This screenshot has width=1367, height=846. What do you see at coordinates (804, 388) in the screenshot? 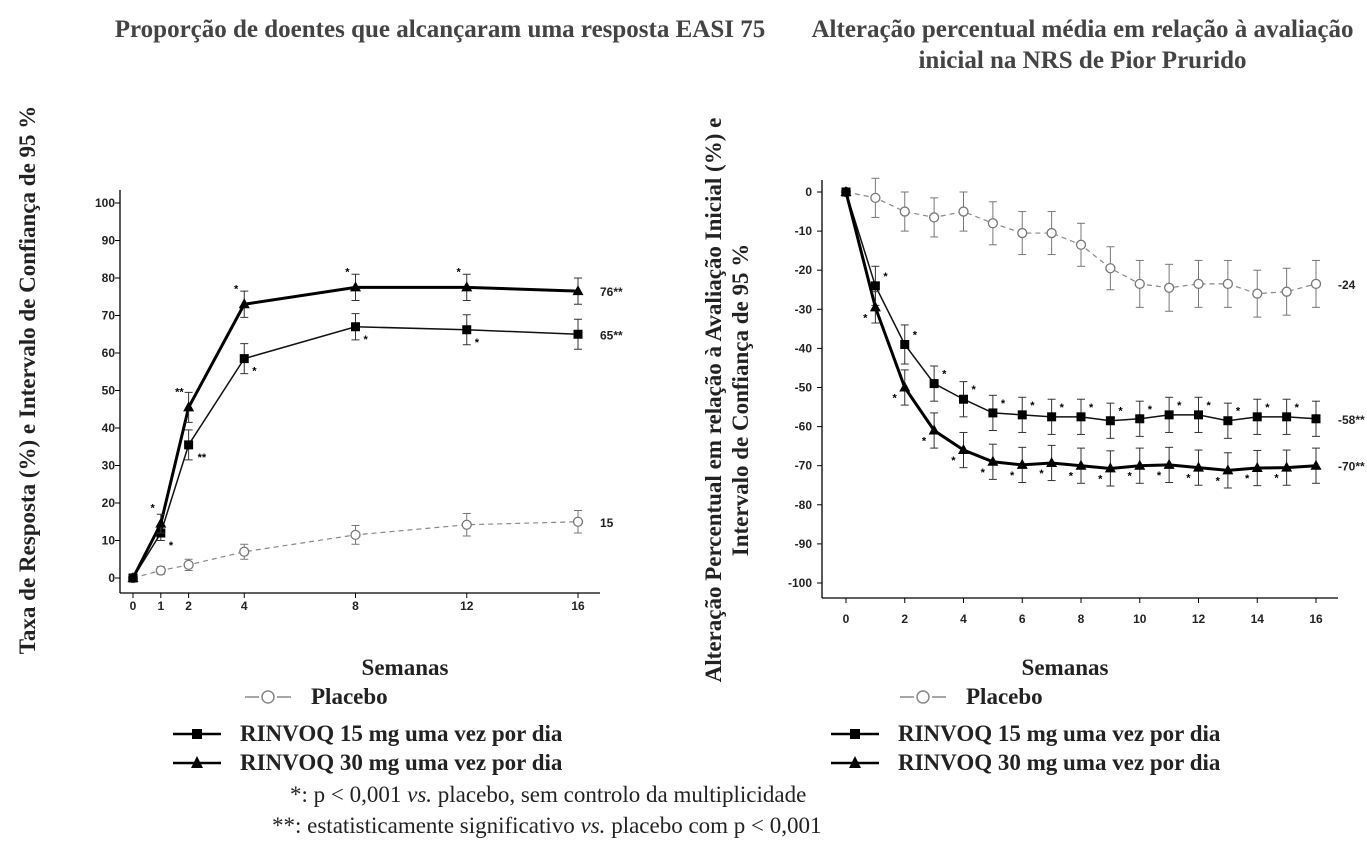
I see `chart2-y-tick-label: -50` at bounding box center [804, 388].